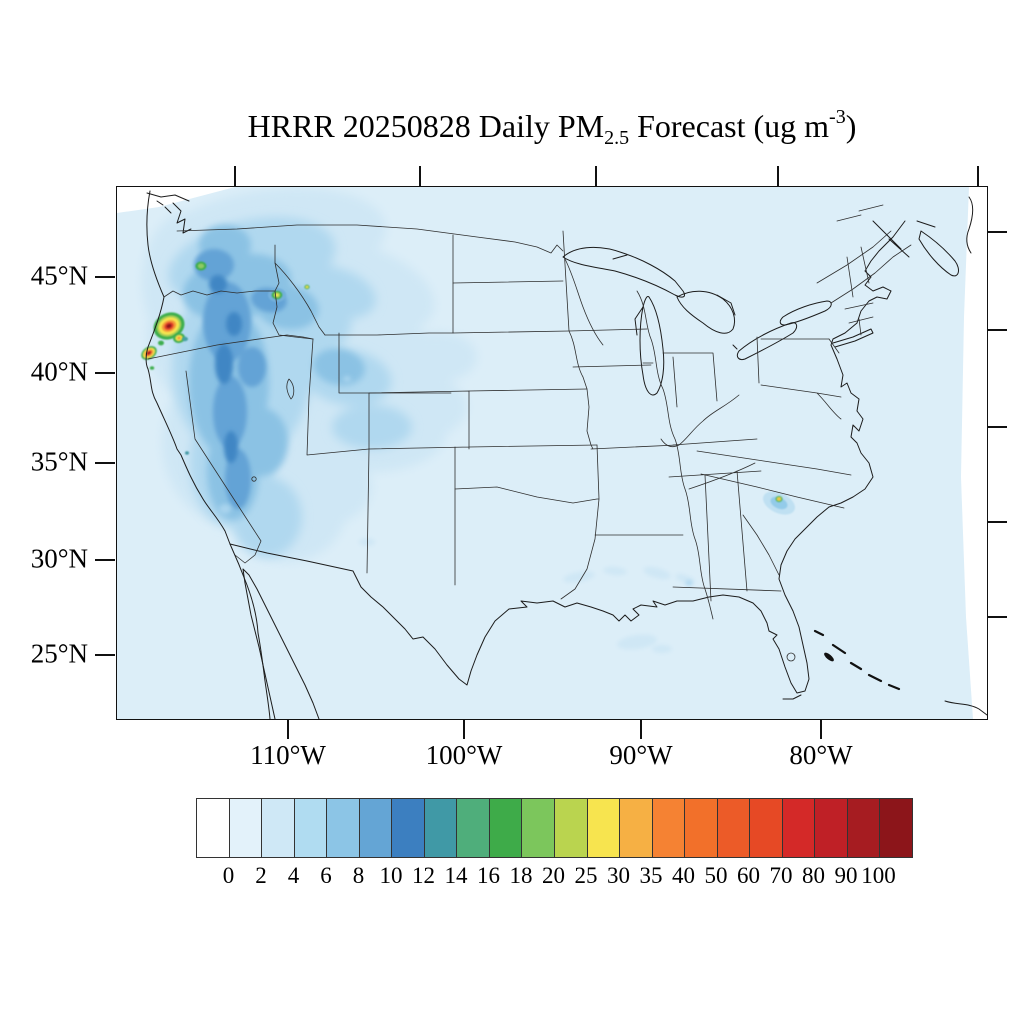 This screenshot has height=1024, width=1024. Describe the element at coordinates (878, 875) in the screenshot. I see `colorbar-tick-label: 100` at that location.